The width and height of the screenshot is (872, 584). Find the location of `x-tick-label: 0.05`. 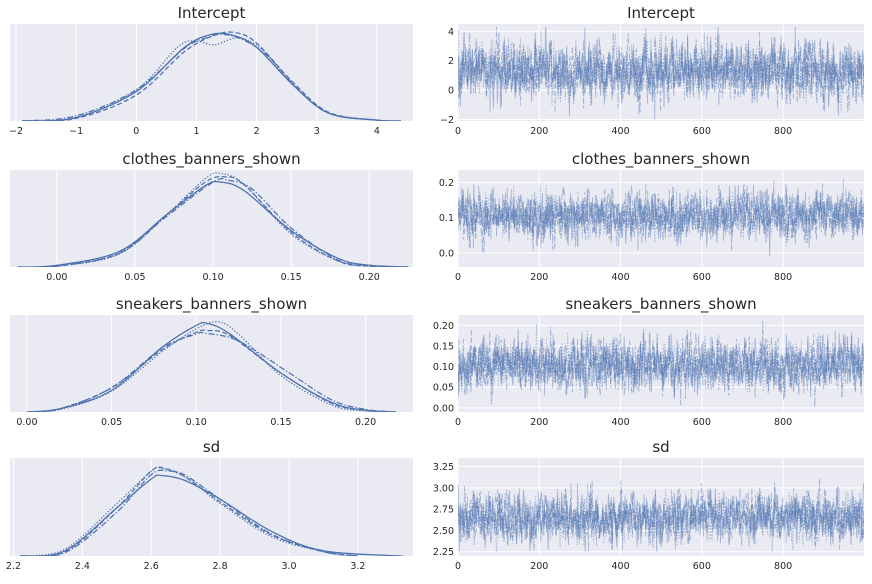

x-tick-label: 0.05 is located at coordinates (111, 422).